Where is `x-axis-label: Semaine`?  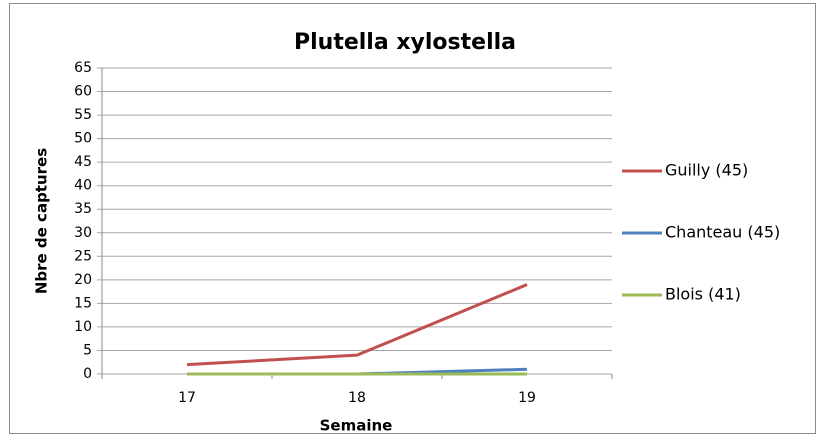
x-axis-label: Semaine is located at coordinates (356, 426).